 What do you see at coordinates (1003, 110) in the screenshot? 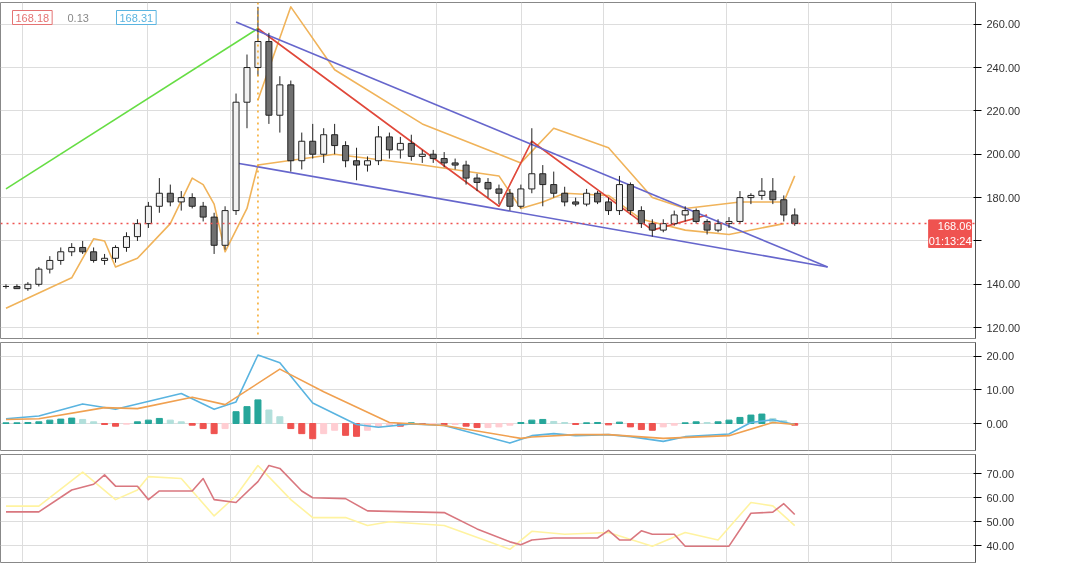
I see `y-tick-label: 220.00` at bounding box center [1003, 110].